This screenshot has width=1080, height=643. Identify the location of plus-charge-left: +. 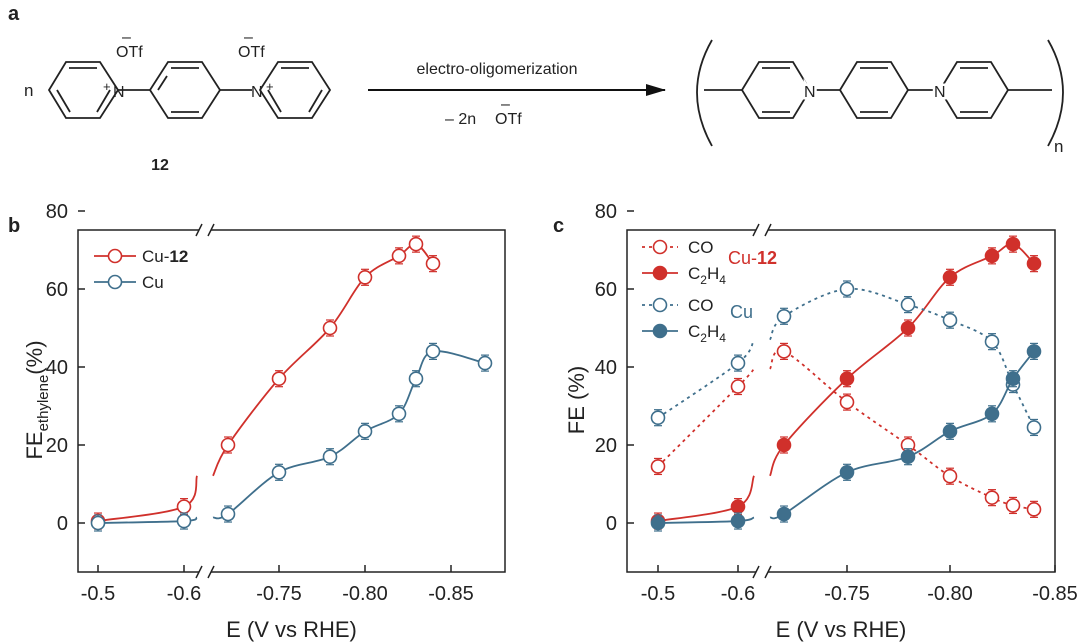
(107, 86).